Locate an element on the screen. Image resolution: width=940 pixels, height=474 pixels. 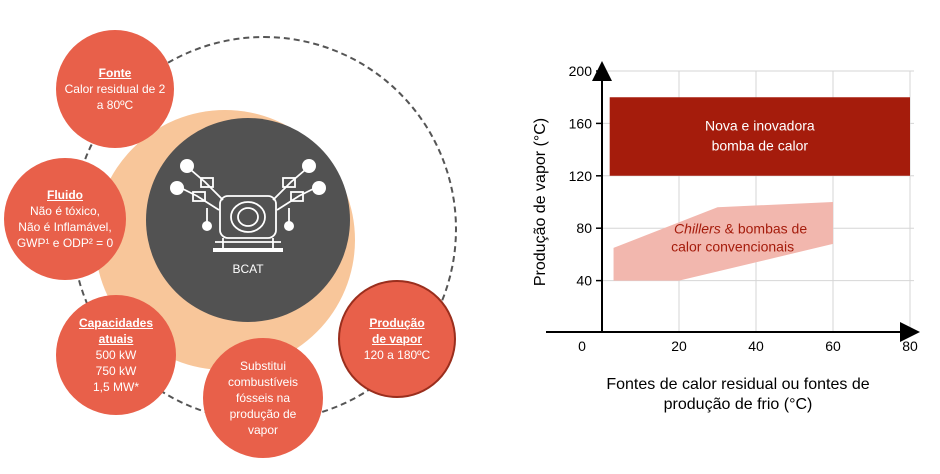
producao-title: de vapor is located at coordinates (396, 339).